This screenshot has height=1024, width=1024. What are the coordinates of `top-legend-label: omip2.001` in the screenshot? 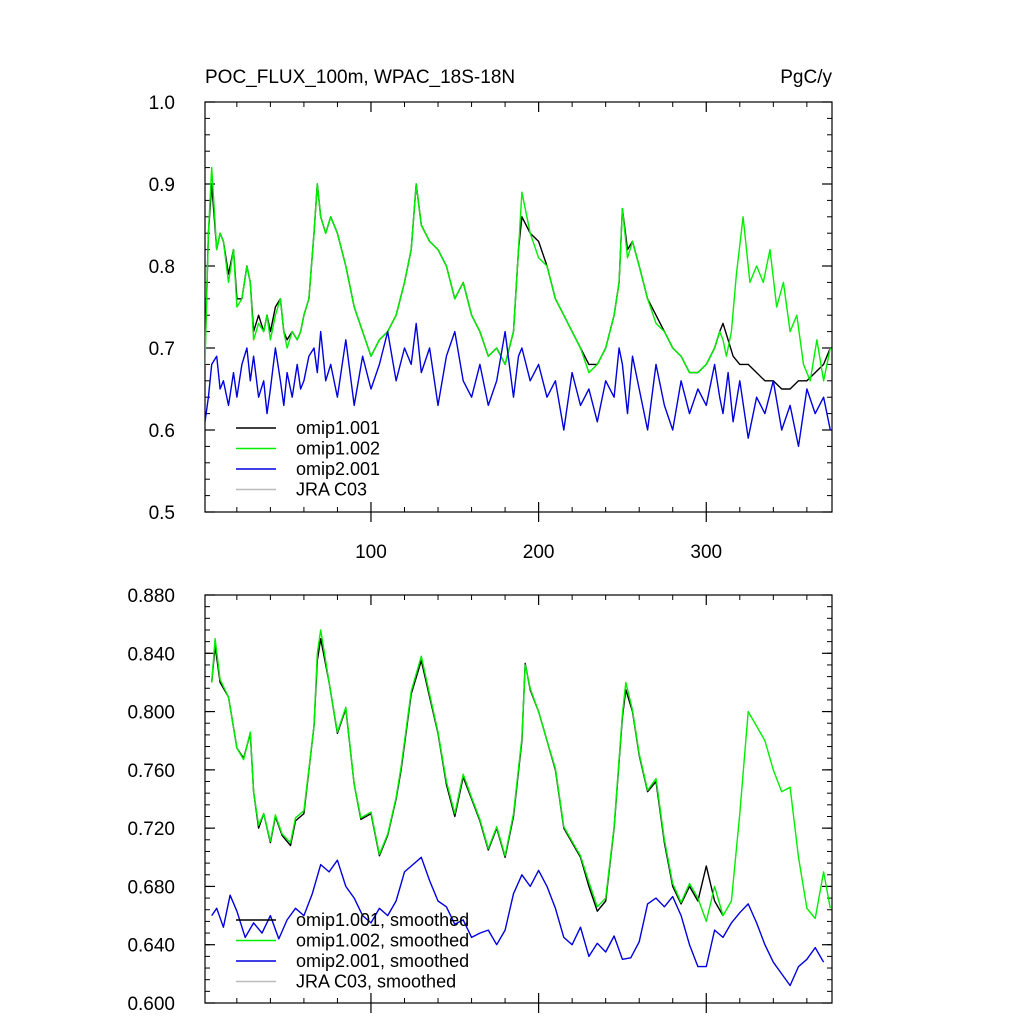 It's located at (338, 469).